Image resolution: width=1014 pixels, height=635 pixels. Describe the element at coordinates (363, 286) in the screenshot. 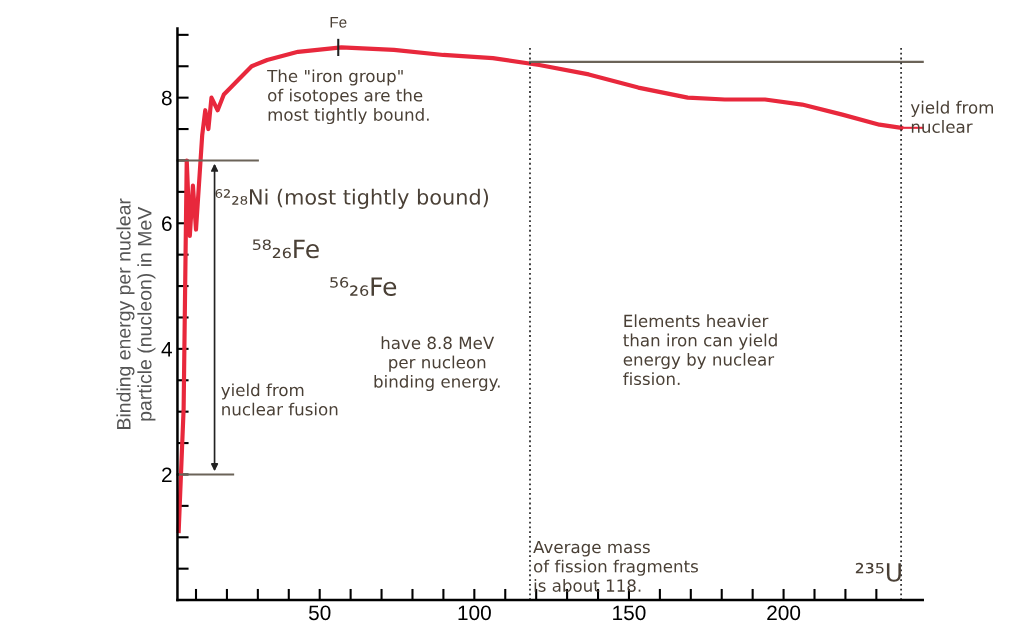

I see `annotation: ⁵⁶₂₆Fe` at that location.